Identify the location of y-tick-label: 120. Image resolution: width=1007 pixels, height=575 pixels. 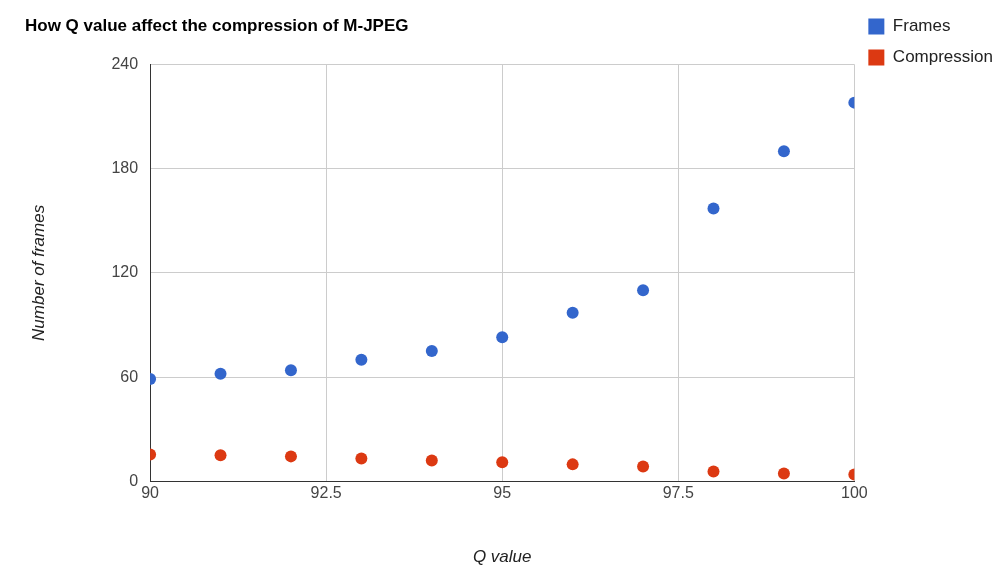
(125, 272).